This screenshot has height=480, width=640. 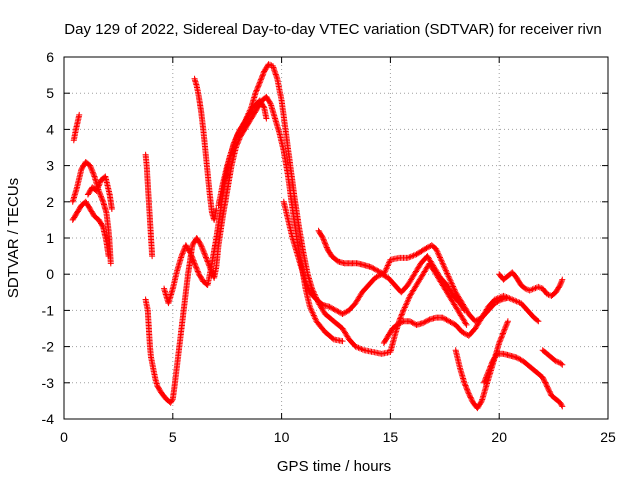 I want to click on y-axis-title: SDTVAR / TECUs, so click(x=13, y=238).